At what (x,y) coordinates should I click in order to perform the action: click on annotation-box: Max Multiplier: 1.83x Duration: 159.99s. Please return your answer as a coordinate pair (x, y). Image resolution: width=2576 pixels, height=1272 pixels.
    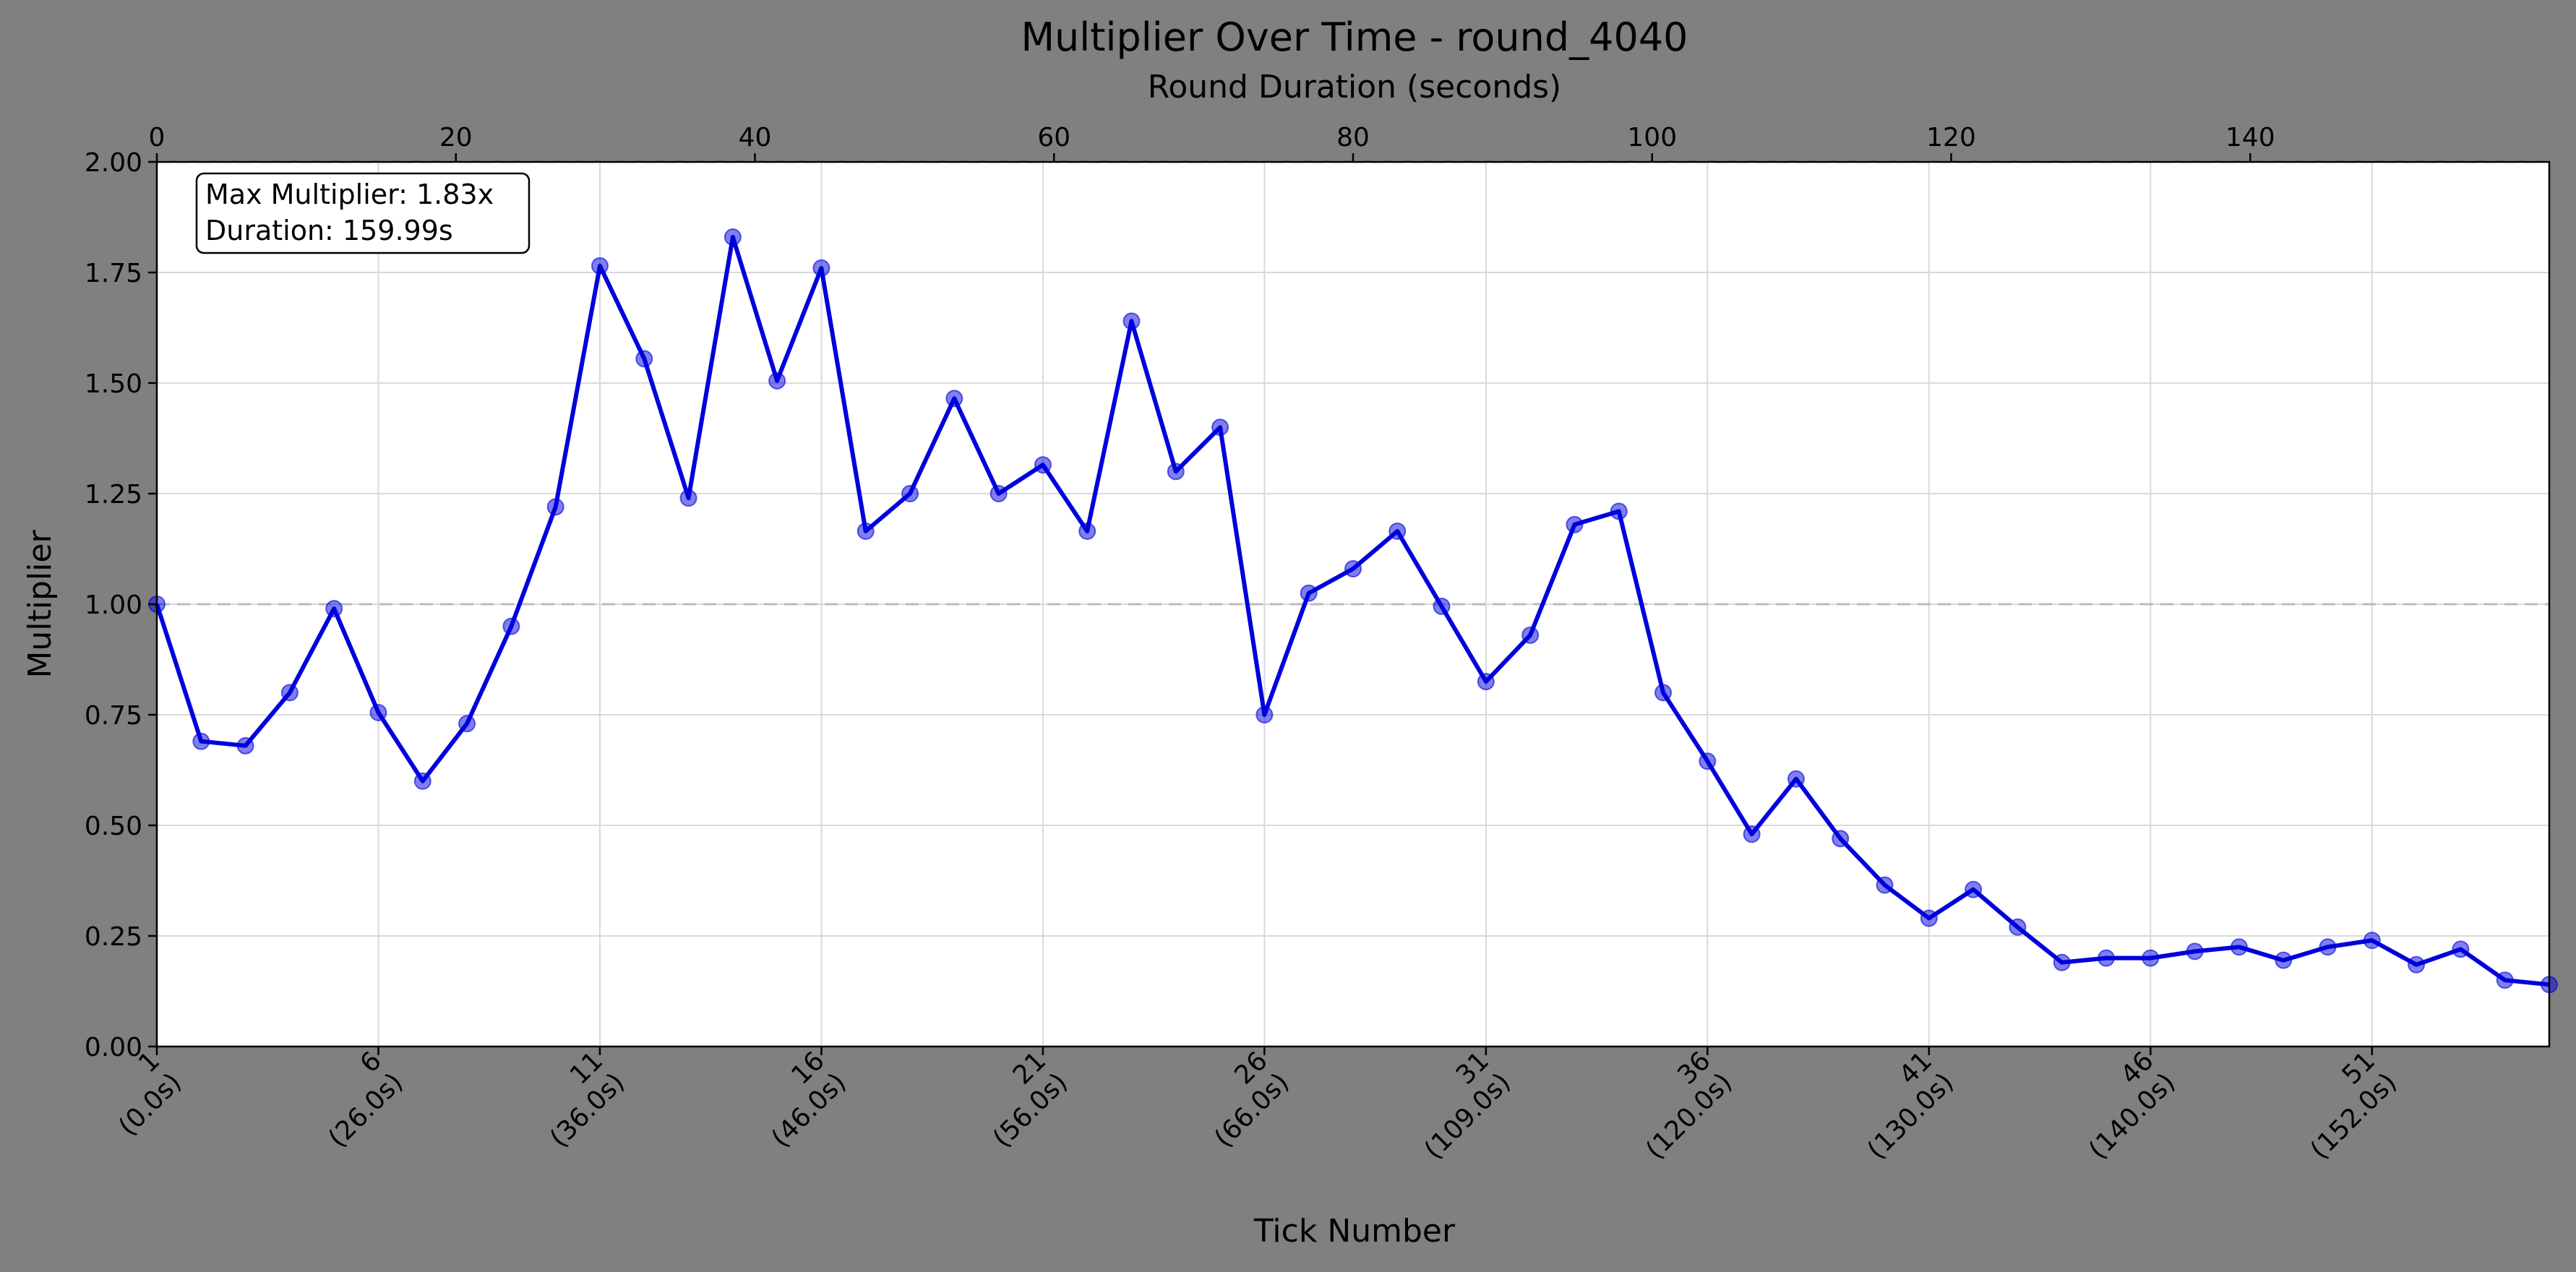
    Looking at the image, I should click on (363, 213).